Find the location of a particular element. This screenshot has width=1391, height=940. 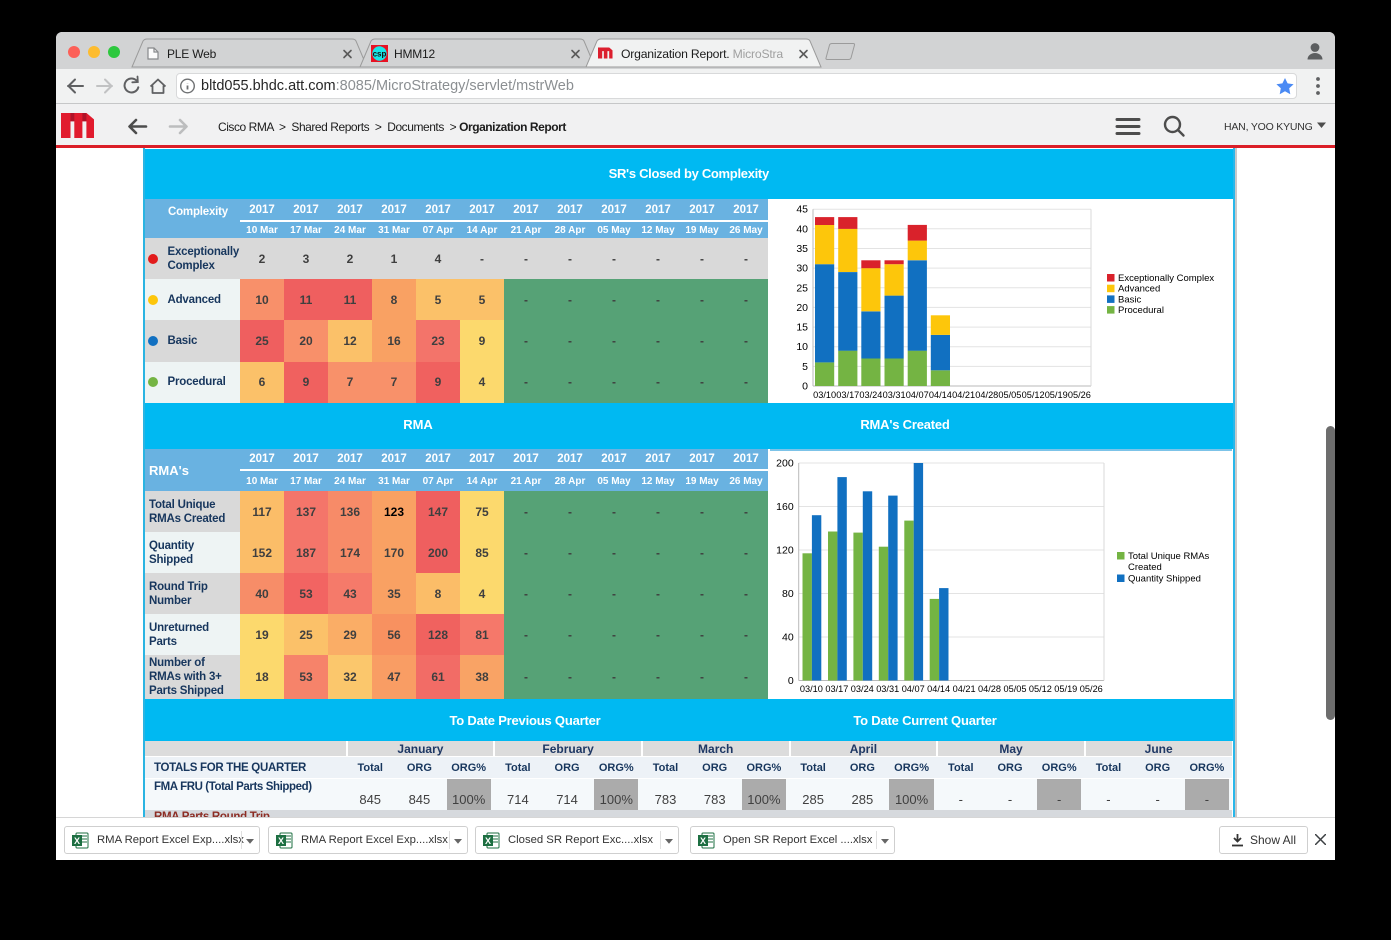

svg-text: 200 is located at coordinates (785, 464).